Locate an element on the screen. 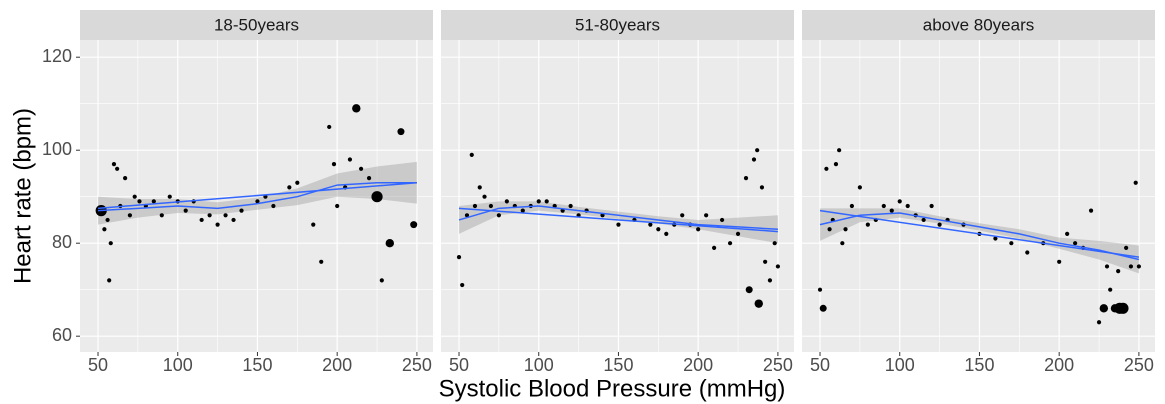 This screenshot has width=1165, height=404. x-tick-label: 100 is located at coordinates (539, 365).